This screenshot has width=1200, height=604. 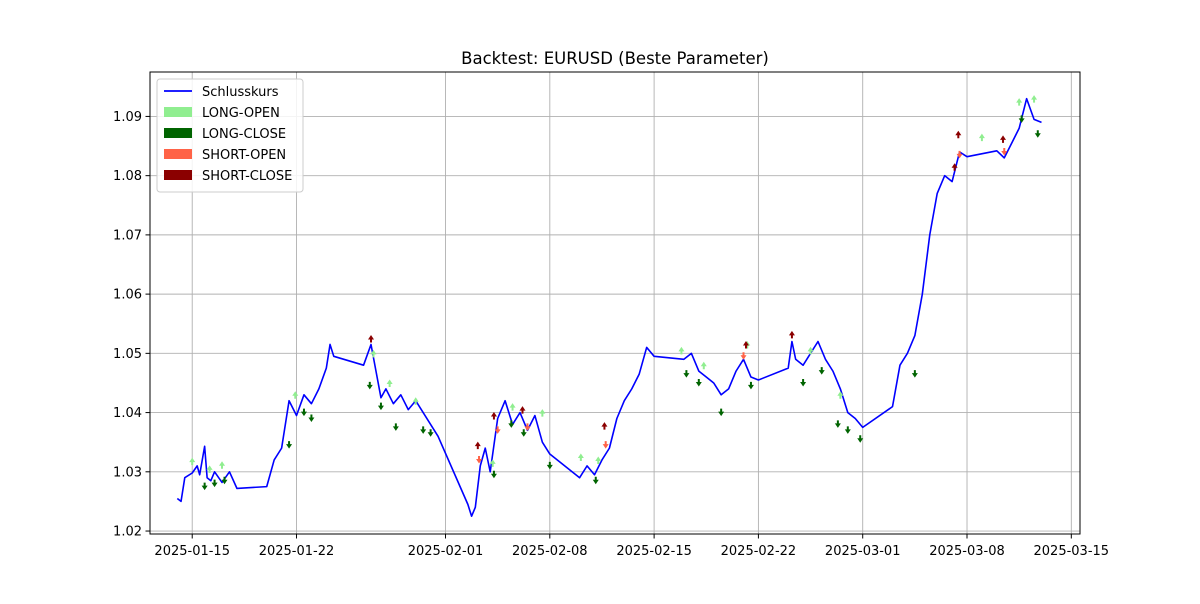 What do you see at coordinates (759, 551) in the screenshot?
I see `x-tick-label: 2025-02-22` at bounding box center [759, 551].